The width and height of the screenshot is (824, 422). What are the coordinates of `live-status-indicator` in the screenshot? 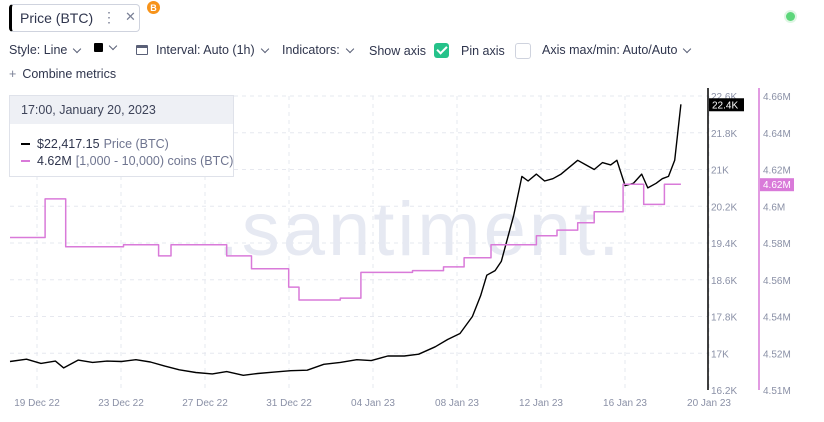 It's located at (790, 16).